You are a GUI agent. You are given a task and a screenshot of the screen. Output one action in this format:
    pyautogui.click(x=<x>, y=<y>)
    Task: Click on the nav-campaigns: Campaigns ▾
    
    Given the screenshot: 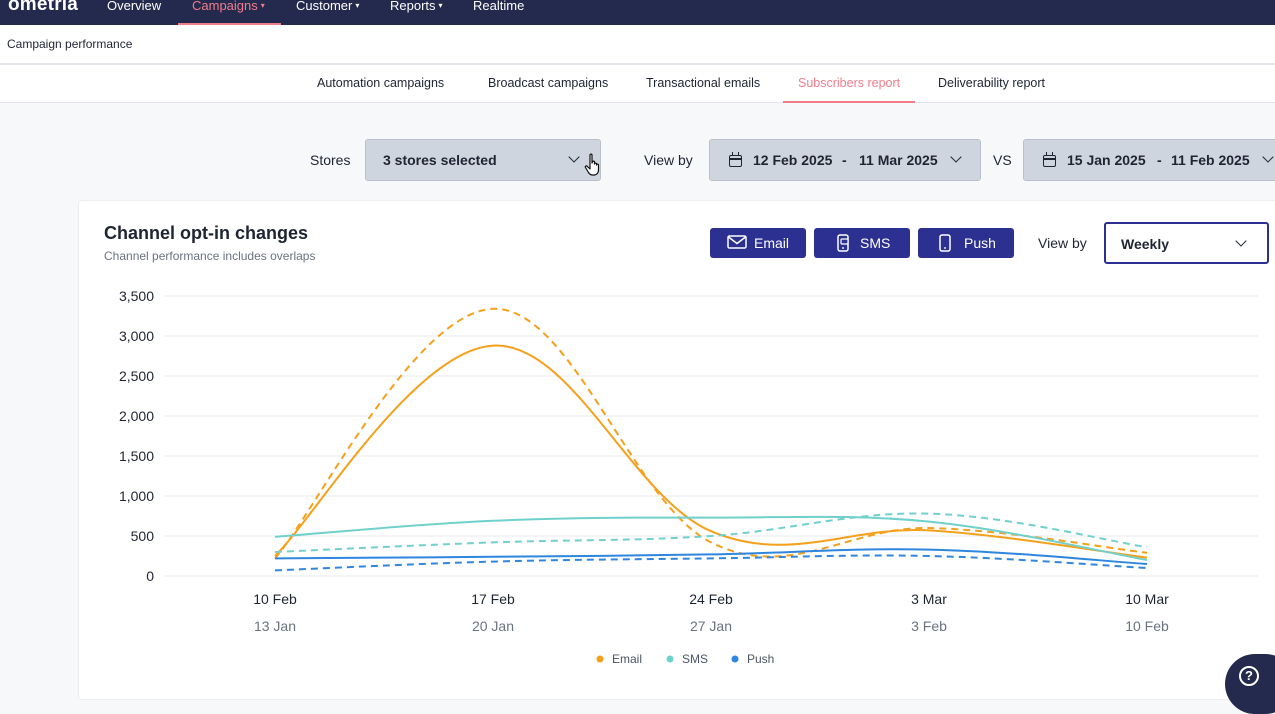 What is the action you would take?
    pyautogui.click(x=229, y=12)
    